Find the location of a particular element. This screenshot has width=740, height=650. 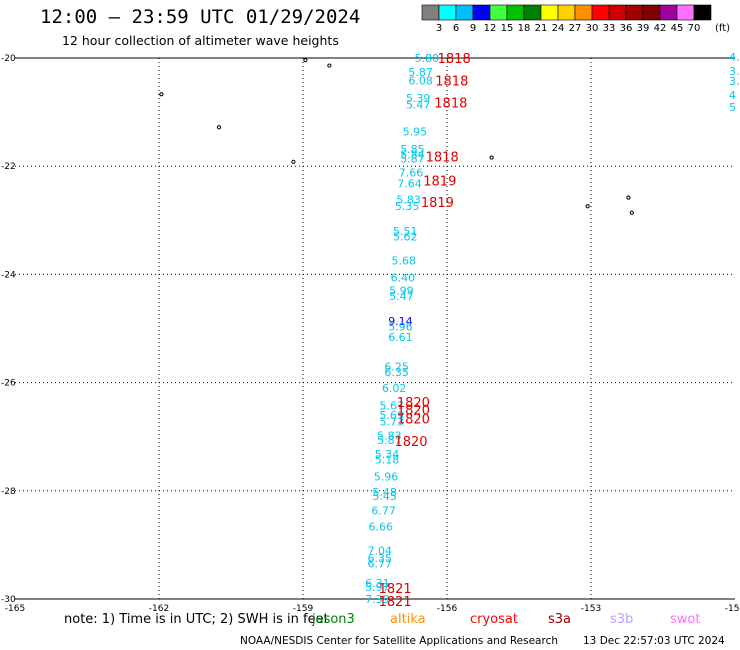

legend-label: 27 is located at coordinates (575, 28).